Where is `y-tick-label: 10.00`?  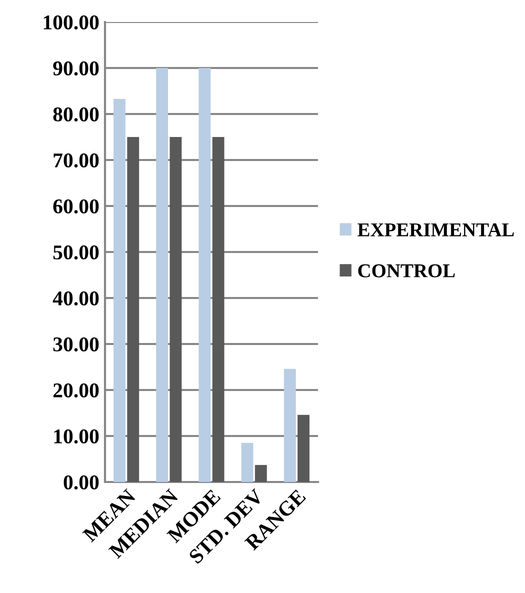 y-tick-label: 10.00 is located at coordinates (76, 436).